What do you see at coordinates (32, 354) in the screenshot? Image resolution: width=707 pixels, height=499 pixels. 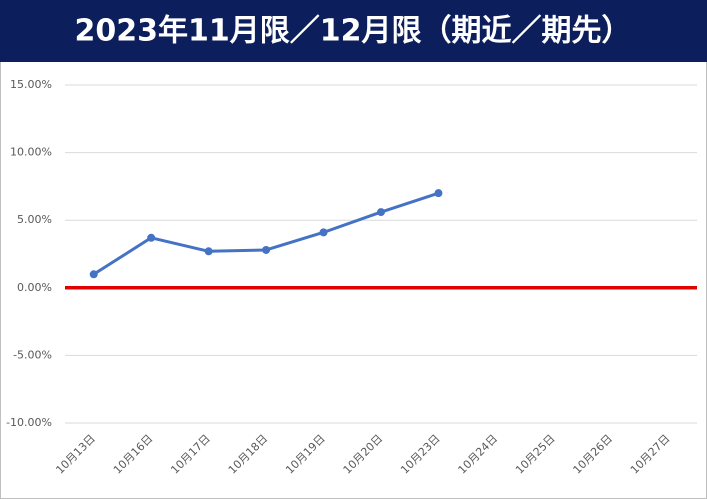 I see `y-tick-label: -5.00%` at bounding box center [32, 354].